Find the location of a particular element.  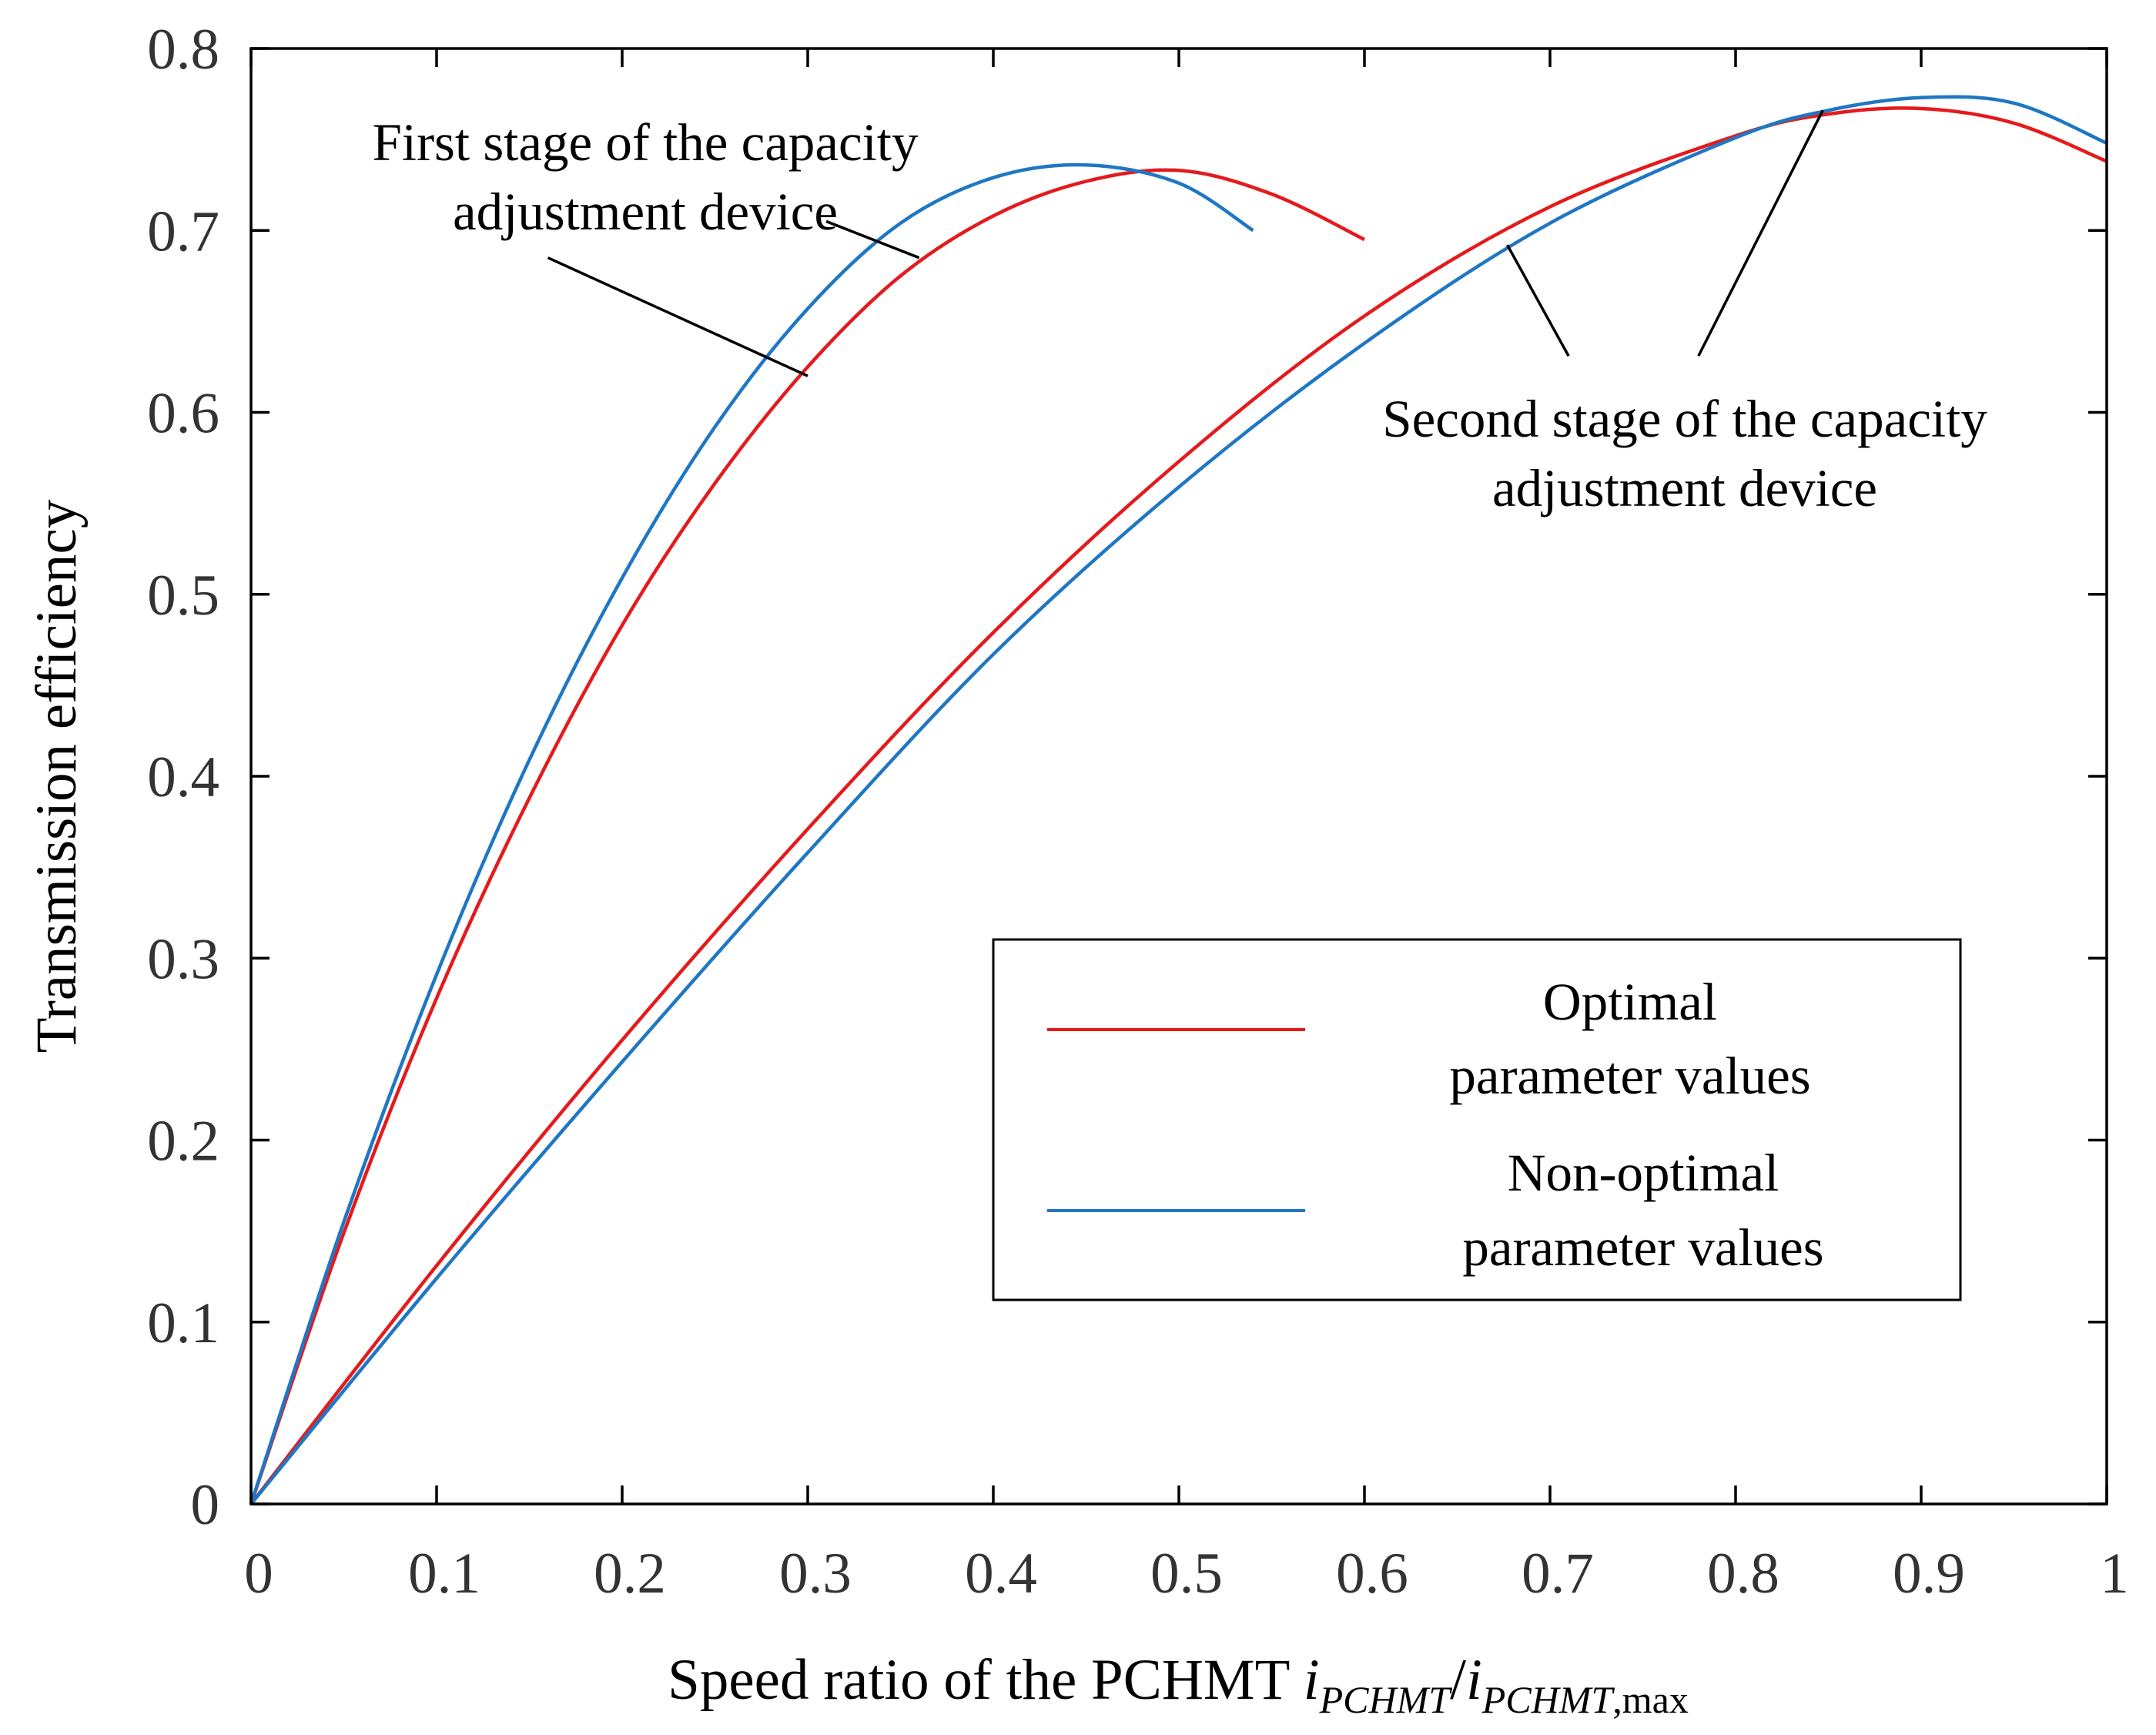

y-tick-label: 0.6 is located at coordinates (183, 414).